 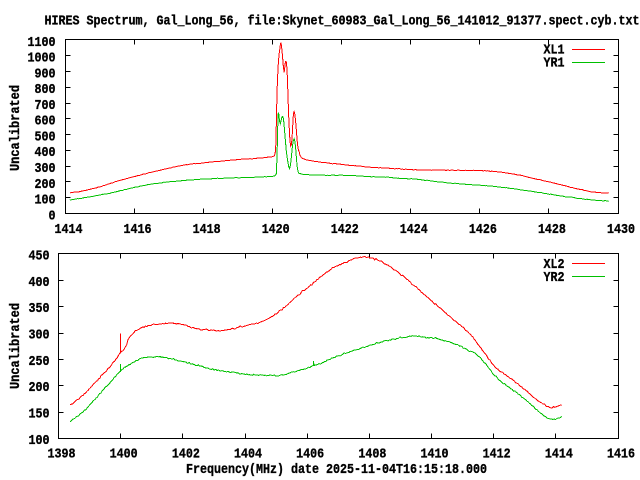 What do you see at coordinates (497, 454) in the screenshot?
I see `svg-text: 1412` at bounding box center [497, 454].